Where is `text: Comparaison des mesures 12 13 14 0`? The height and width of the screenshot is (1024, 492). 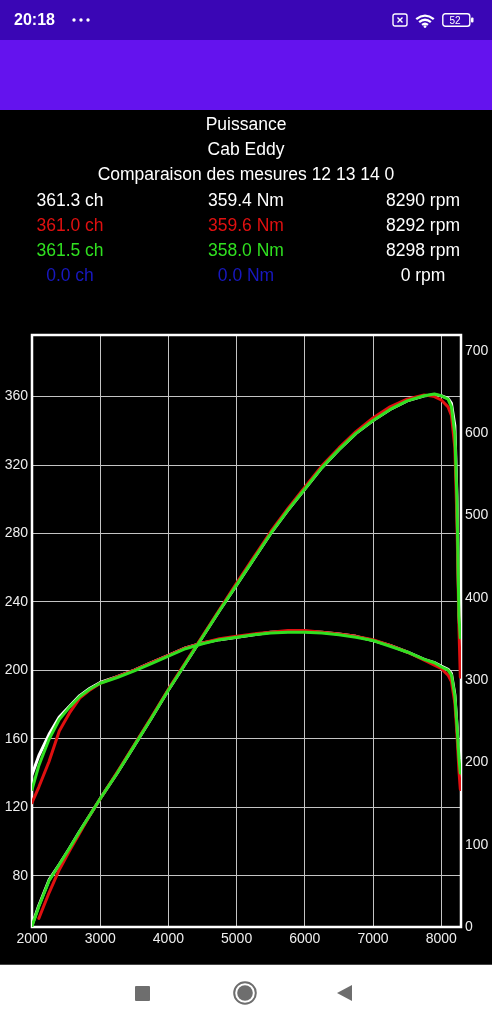
text: Comparaison des mesures 12 13 14 0 is located at coordinates (246, 174).